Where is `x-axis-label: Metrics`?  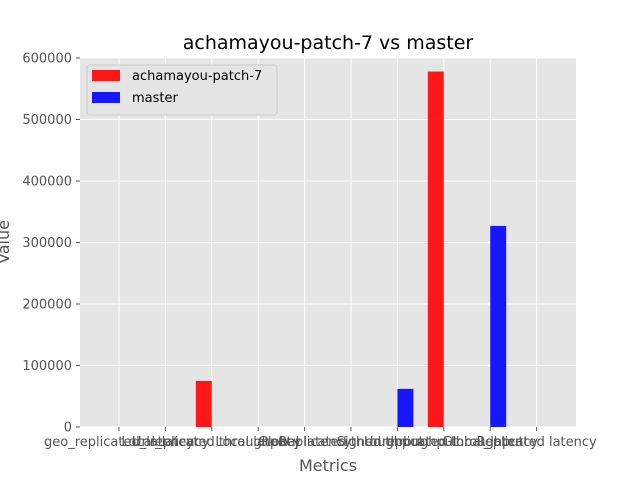
x-axis-label: Metrics is located at coordinates (328, 465).